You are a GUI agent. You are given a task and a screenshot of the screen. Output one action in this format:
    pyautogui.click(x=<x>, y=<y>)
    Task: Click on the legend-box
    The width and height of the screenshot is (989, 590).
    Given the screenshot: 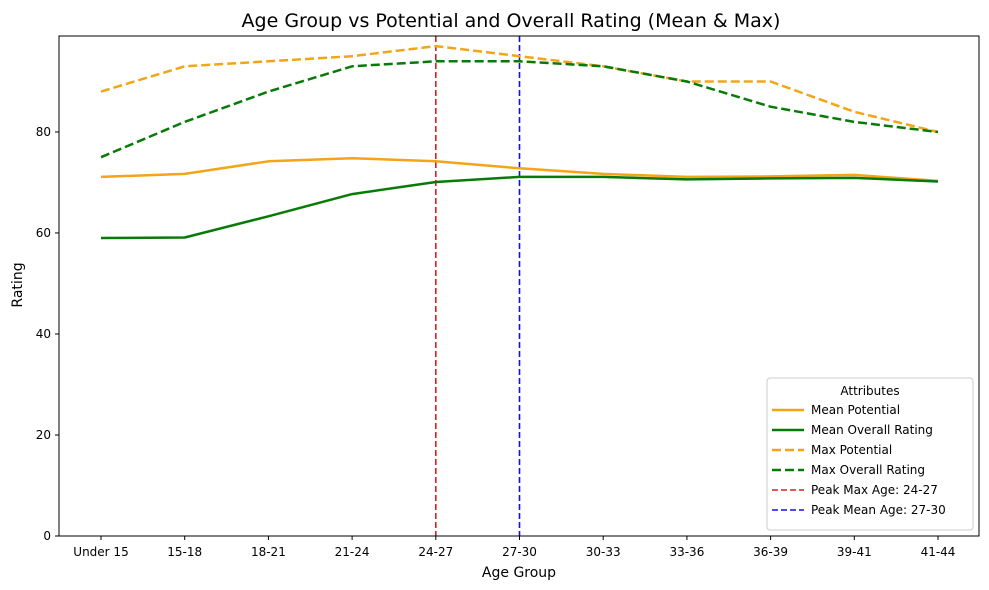 What is the action you would take?
    pyautogui.click(x=870, y=454)
    